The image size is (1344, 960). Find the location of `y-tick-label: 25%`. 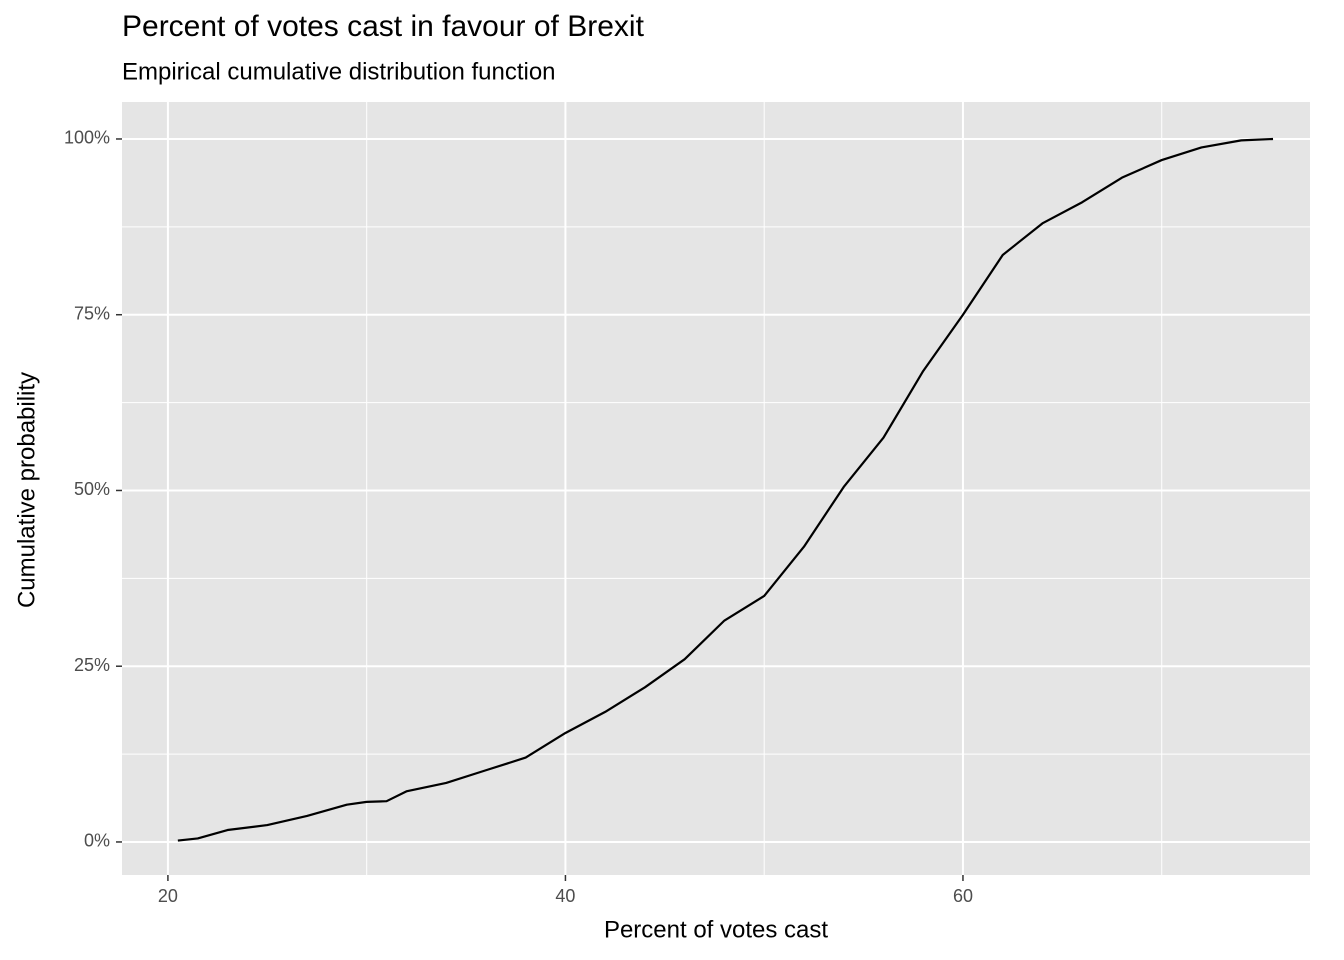

y-tick-label: 25% is located at coordinates (92, 665).